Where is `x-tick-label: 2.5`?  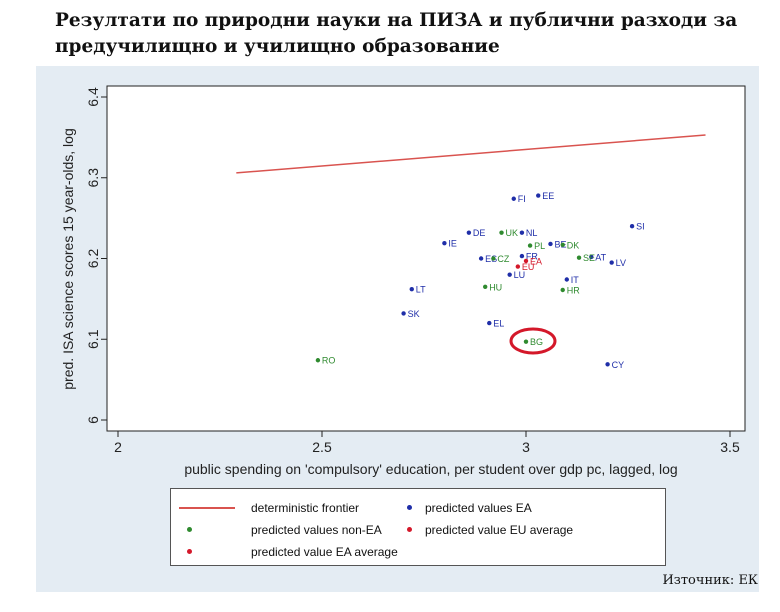
x-tick-label: 2.5 is located at coordinates (322, 447).